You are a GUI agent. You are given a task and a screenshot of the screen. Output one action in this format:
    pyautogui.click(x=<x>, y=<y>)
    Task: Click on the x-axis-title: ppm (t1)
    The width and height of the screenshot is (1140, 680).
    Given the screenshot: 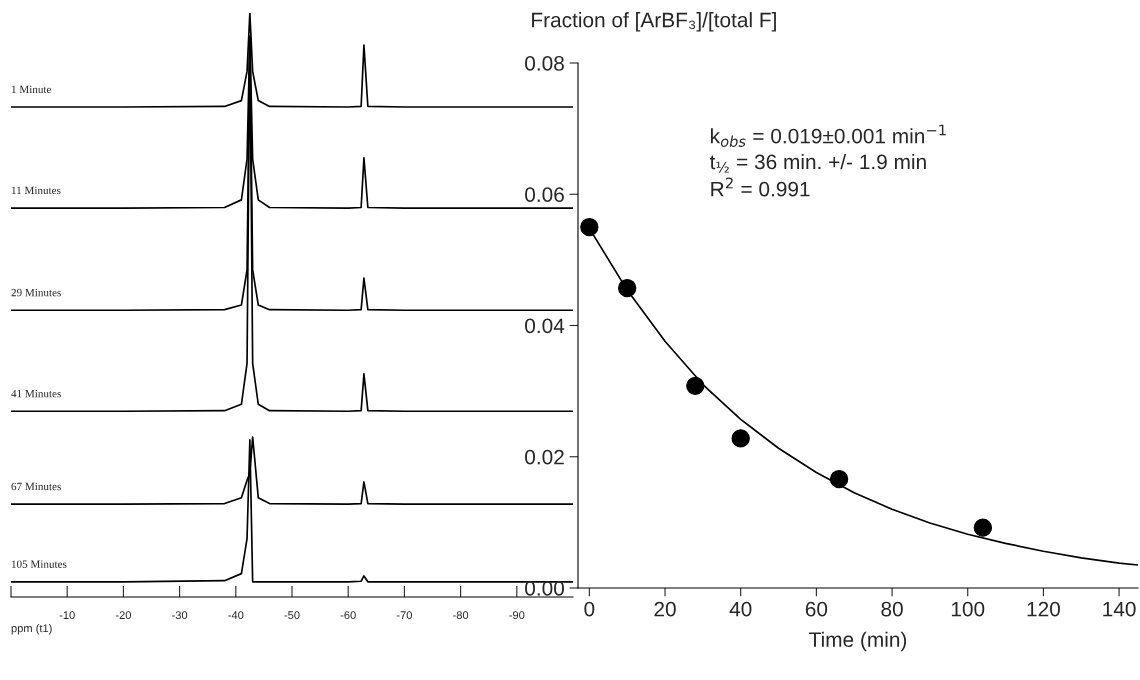 What is the action you would take?
    pyautogui.click(x=31, y=629)
    